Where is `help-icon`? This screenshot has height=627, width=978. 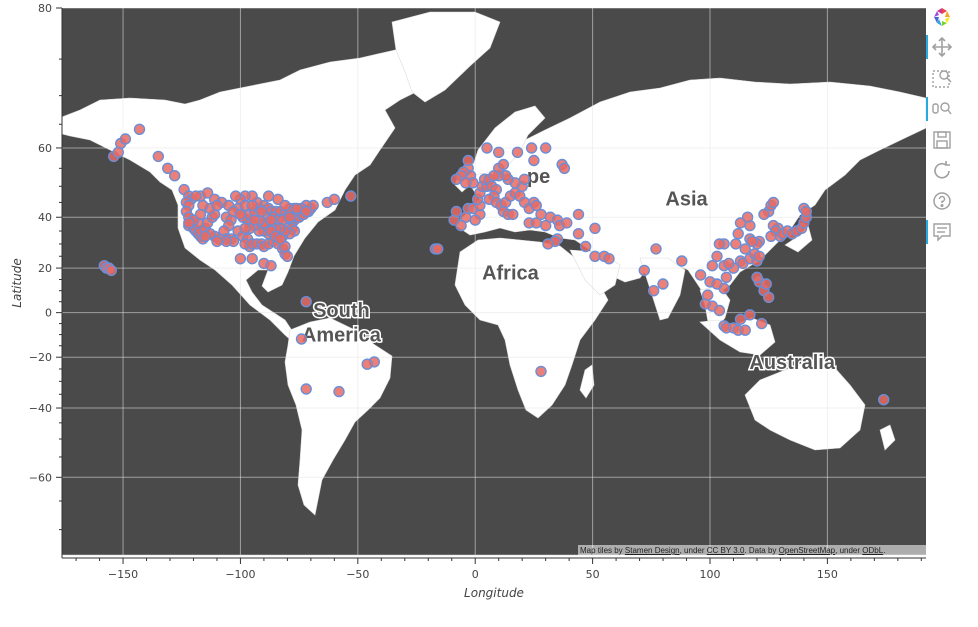
help-icon is located at coordinates (942, 201).